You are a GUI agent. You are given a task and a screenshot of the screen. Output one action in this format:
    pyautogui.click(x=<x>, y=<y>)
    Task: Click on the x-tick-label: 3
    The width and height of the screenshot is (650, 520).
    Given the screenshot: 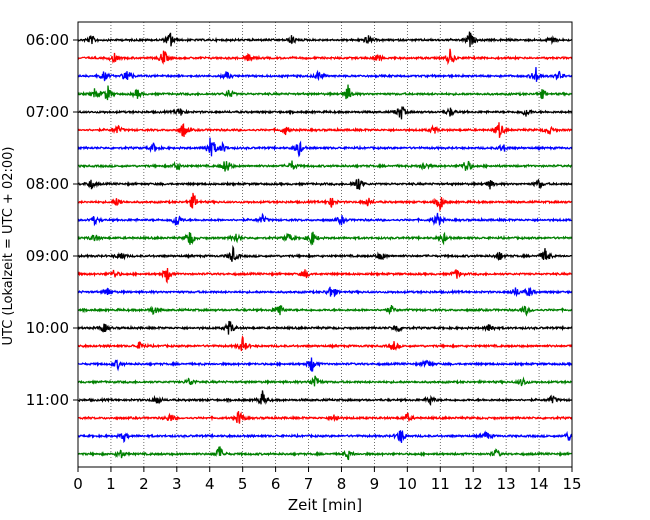 What is the action you would take?
    pyautogui.click(x=177, y=484)
    